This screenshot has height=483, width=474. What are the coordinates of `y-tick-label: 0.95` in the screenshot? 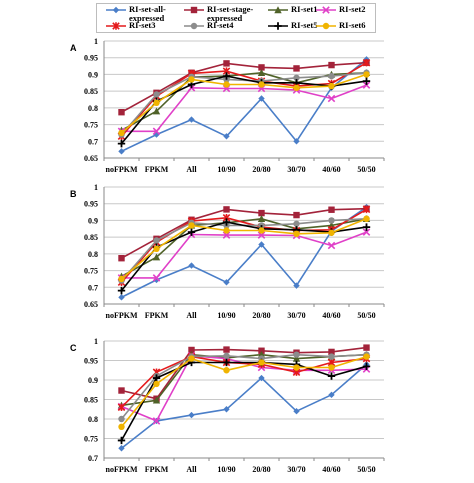 It's located at (91, 58).